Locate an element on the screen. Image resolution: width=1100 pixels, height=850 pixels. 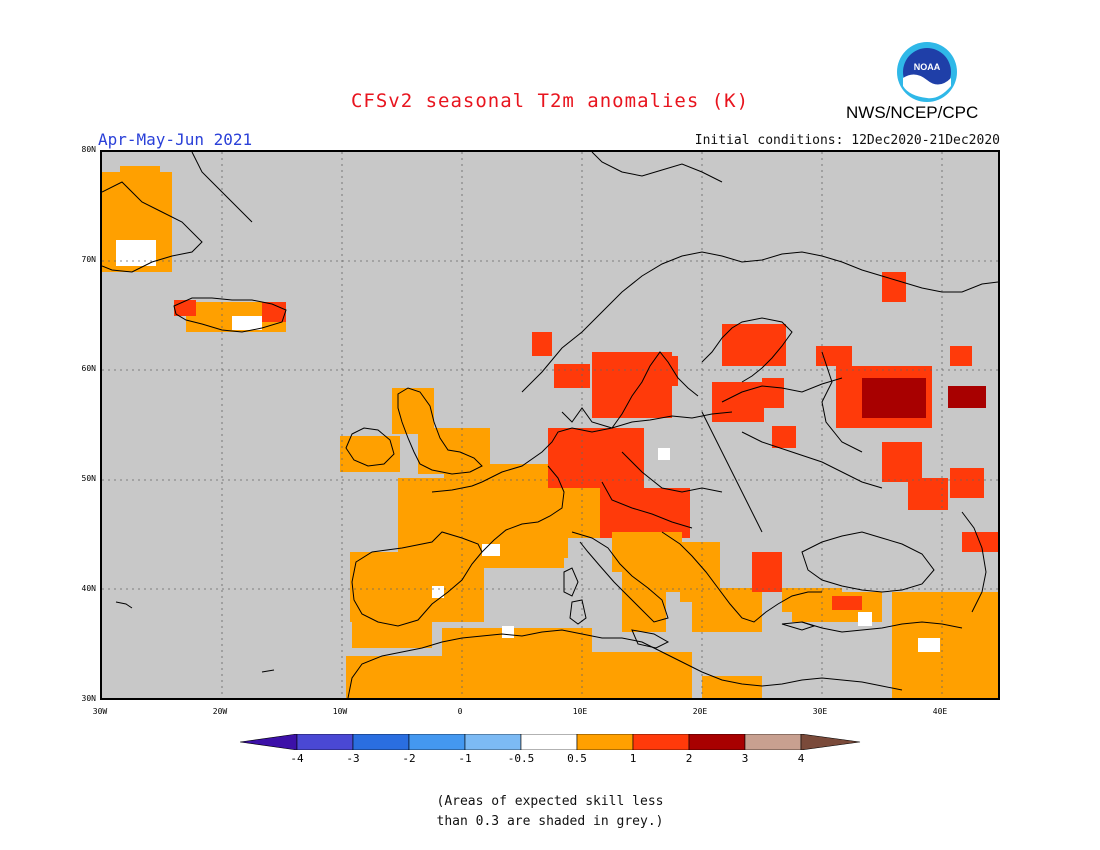
legend-label: -1 is located at coordinates (465, 758).